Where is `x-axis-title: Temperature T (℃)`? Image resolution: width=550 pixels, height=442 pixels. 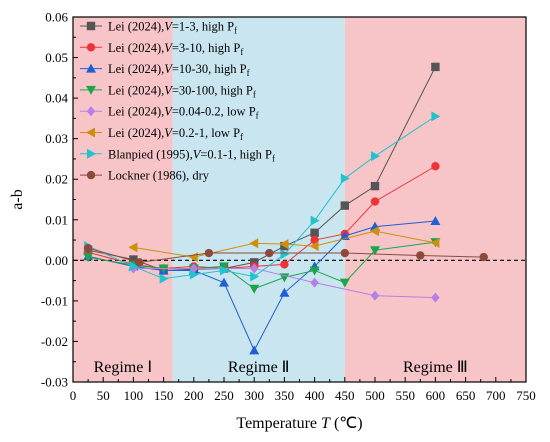 x-axis-title: Temperature T (℃) is located at coordinates (299, 423).